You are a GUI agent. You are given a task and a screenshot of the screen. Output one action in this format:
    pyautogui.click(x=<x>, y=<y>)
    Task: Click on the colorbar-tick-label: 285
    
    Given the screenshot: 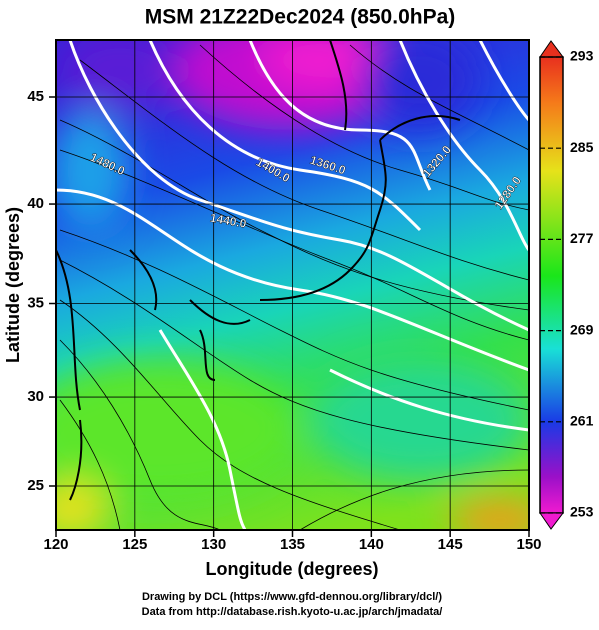 What is the action you would take?
    pyautogui.click(x=582, y=147)
    